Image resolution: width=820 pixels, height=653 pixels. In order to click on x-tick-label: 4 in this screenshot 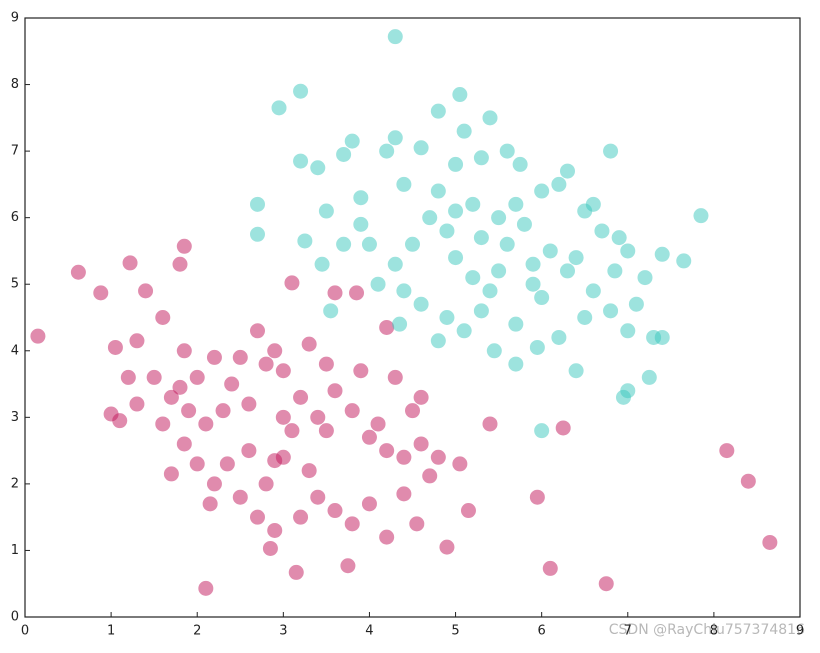, I will do `click(369, 631)`.